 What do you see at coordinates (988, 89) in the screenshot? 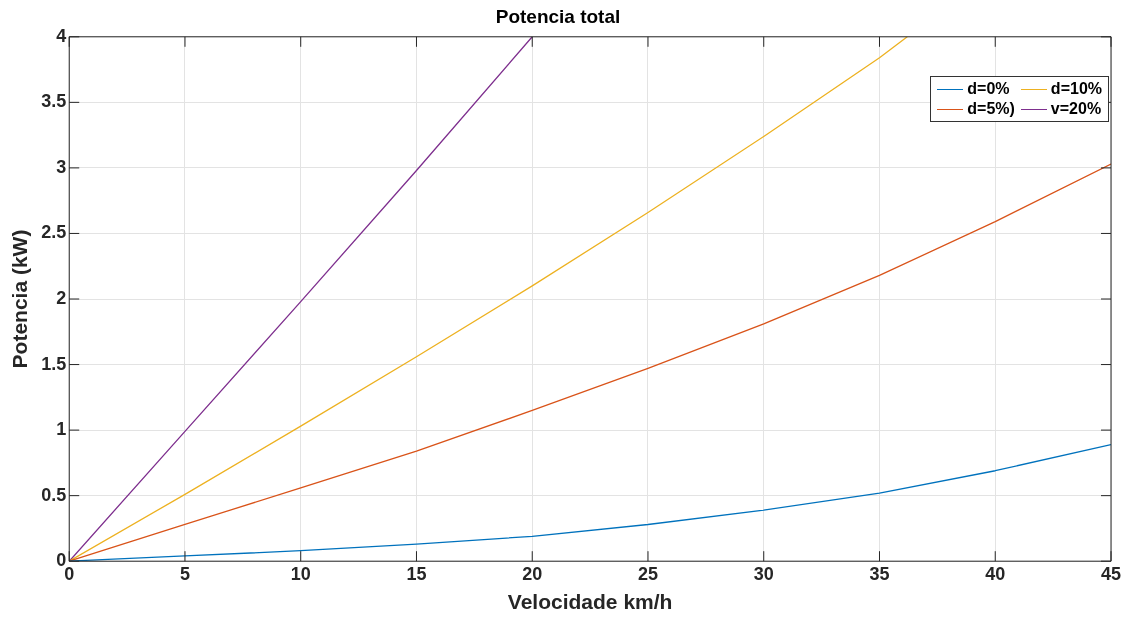
I see `legend-label: d=0%` at bounding box center [988, 89].